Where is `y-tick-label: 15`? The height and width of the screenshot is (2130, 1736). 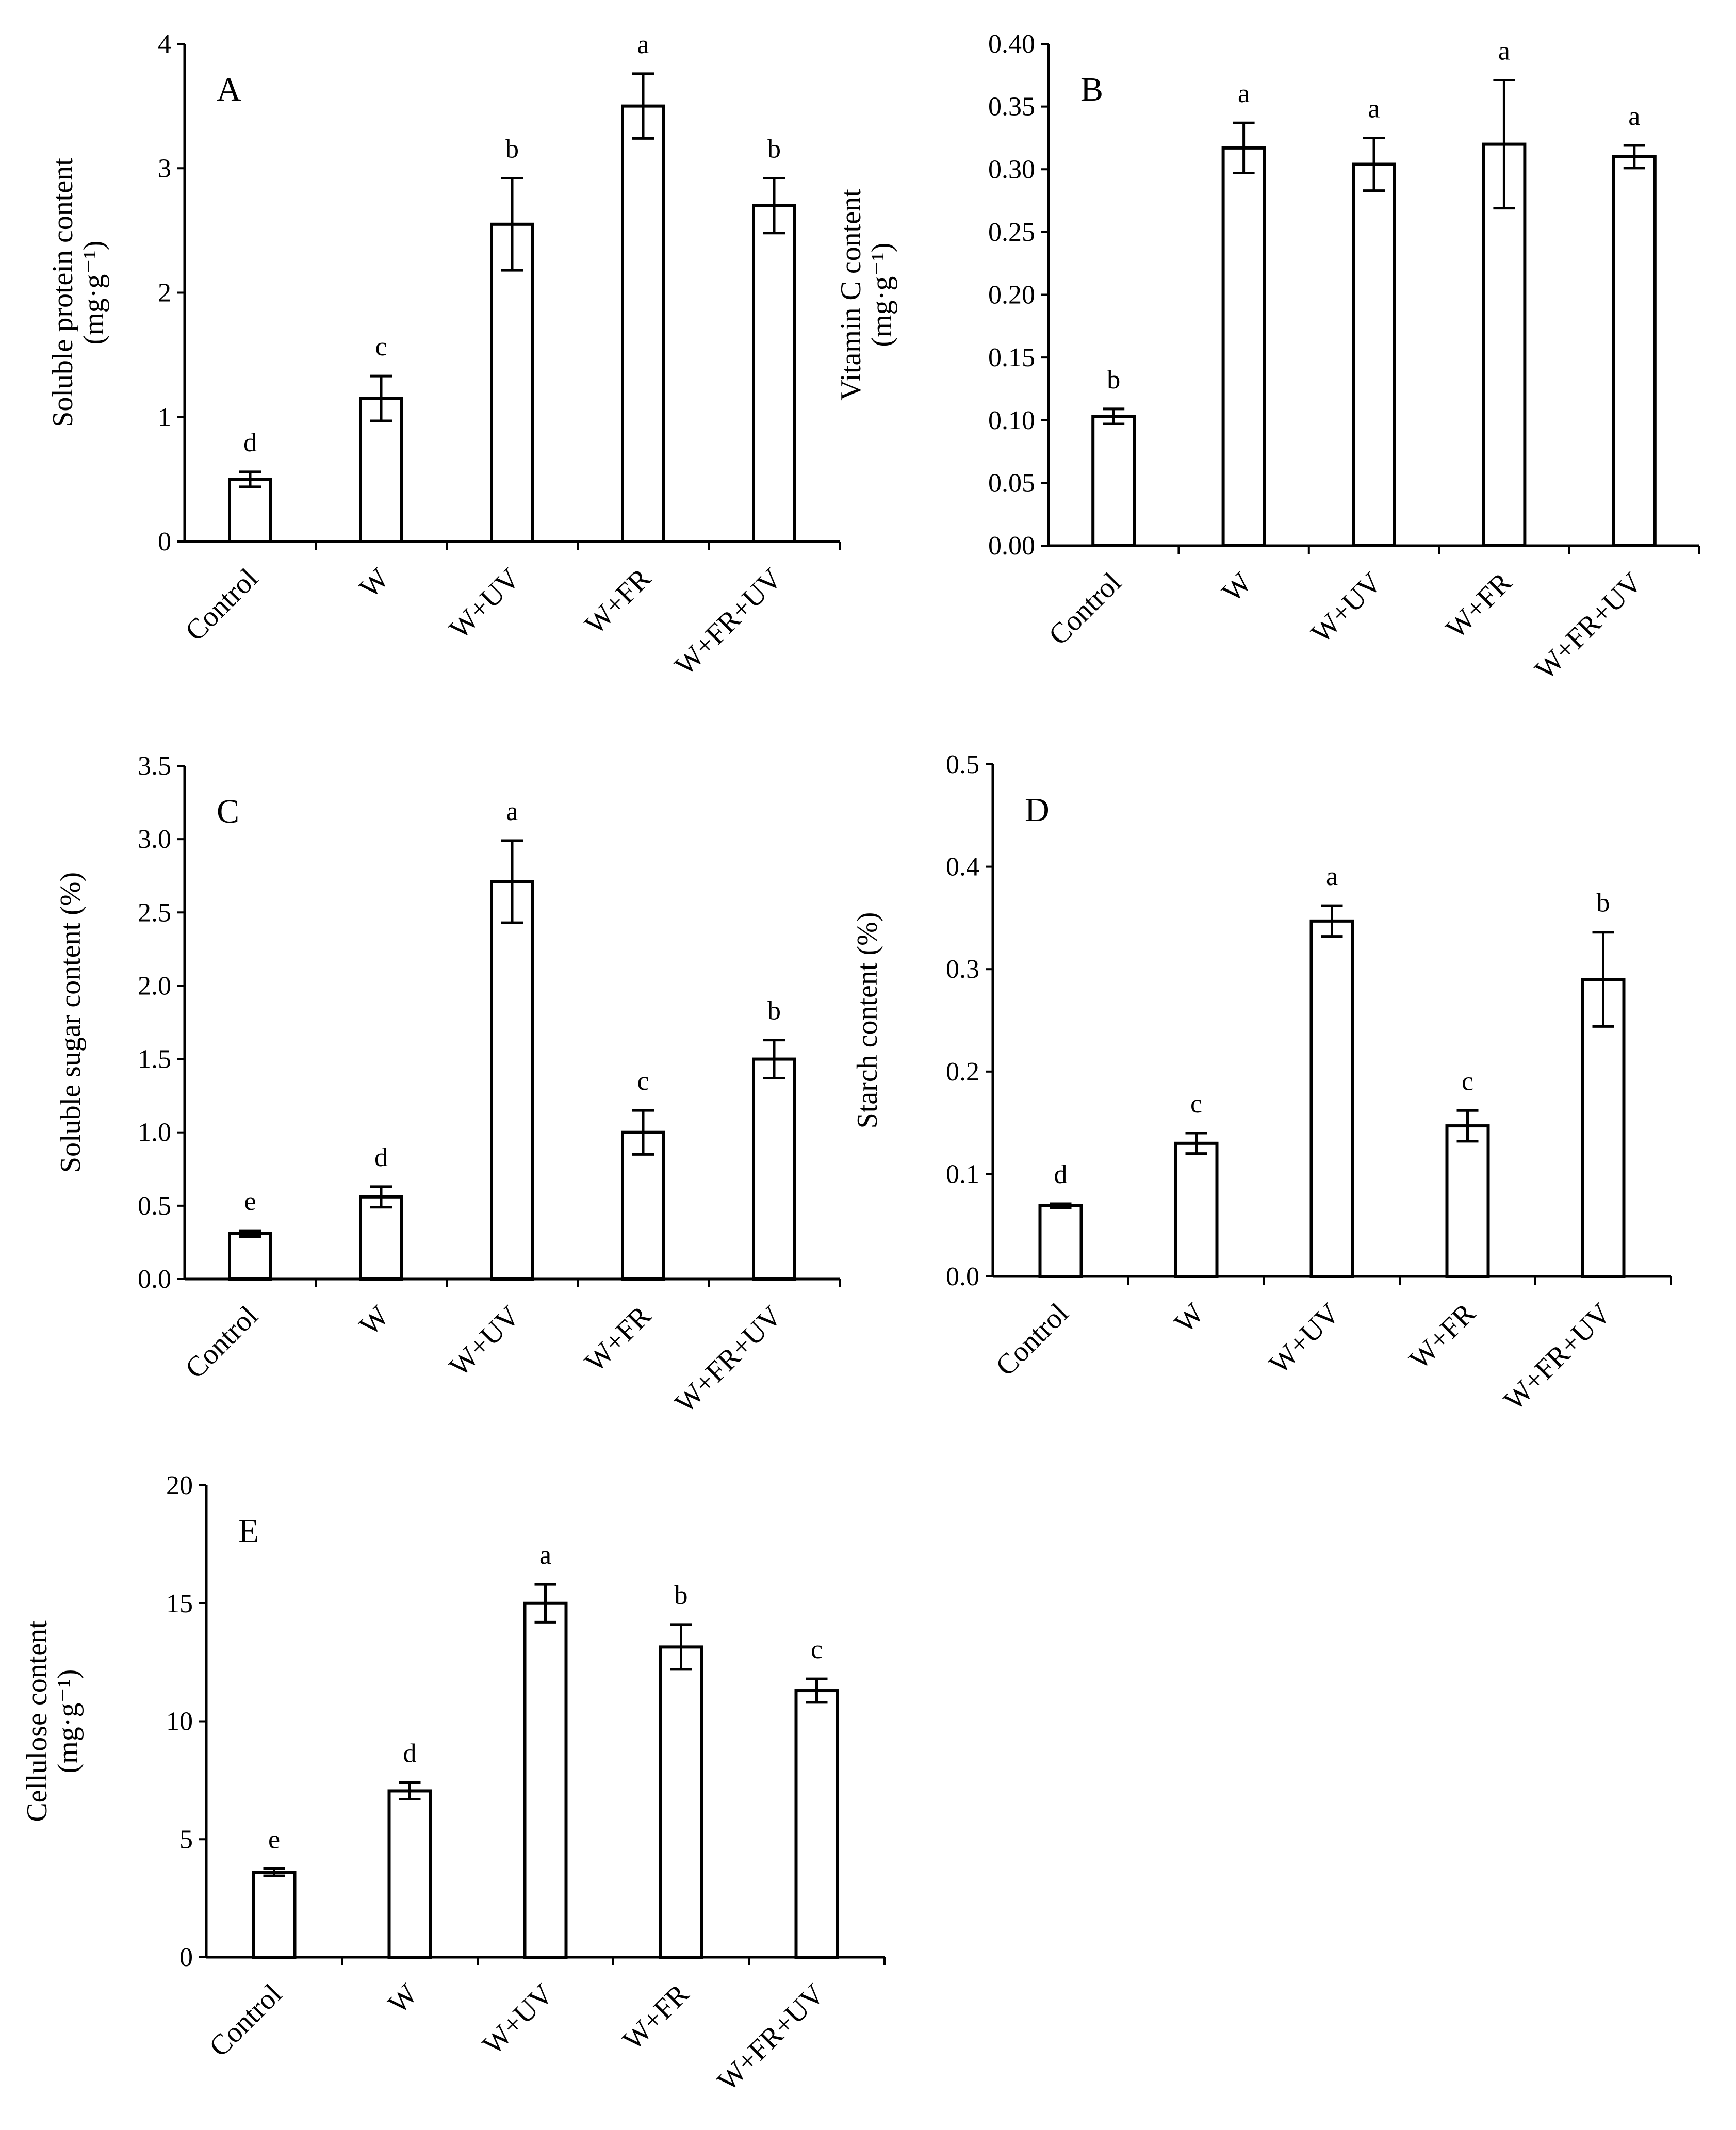 y-tick-label: 15 is located at coordinates (179, 1604).